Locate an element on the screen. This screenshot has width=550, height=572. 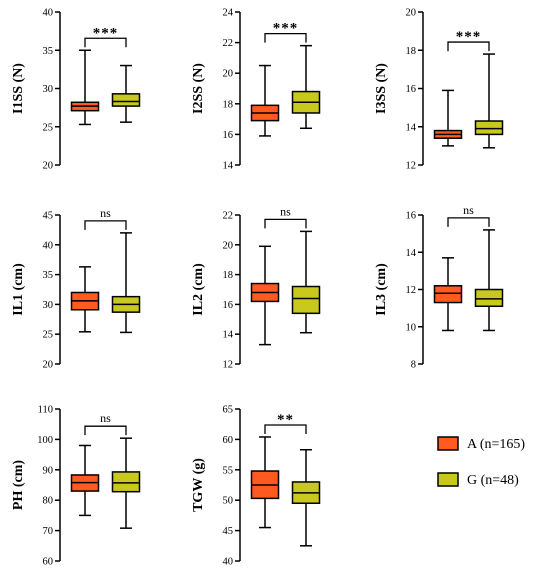
legend: A (n=165) G (n=48) is located at coordinates (481, 462).